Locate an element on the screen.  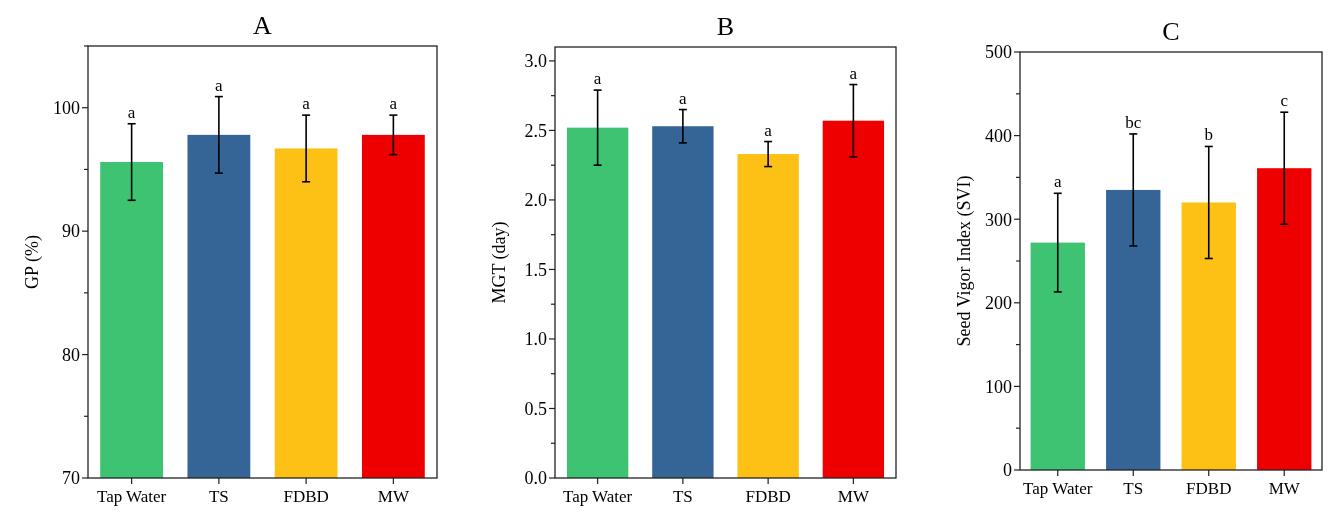
y-tick-label: 400 is located at coordinates (998, 135).